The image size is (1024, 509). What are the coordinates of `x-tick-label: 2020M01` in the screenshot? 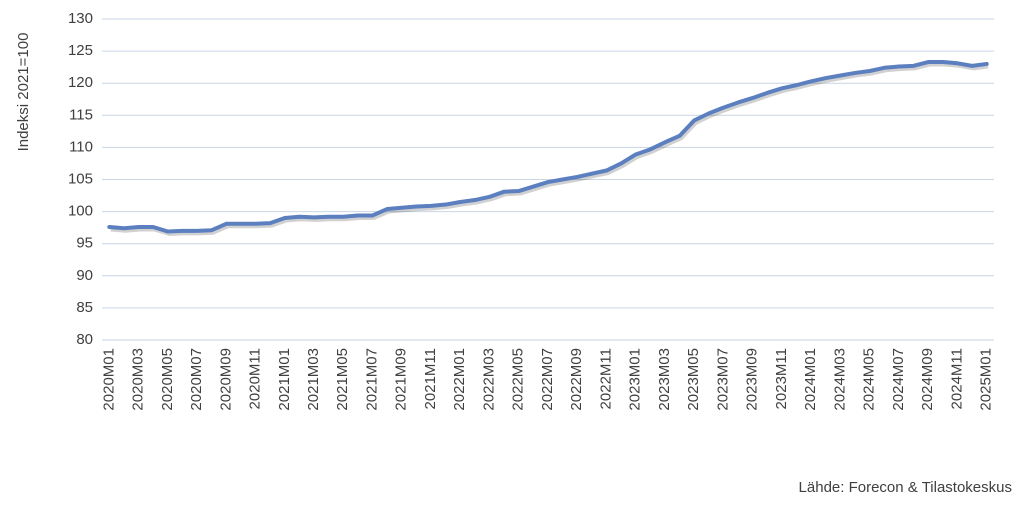 It's located at (108, 379).